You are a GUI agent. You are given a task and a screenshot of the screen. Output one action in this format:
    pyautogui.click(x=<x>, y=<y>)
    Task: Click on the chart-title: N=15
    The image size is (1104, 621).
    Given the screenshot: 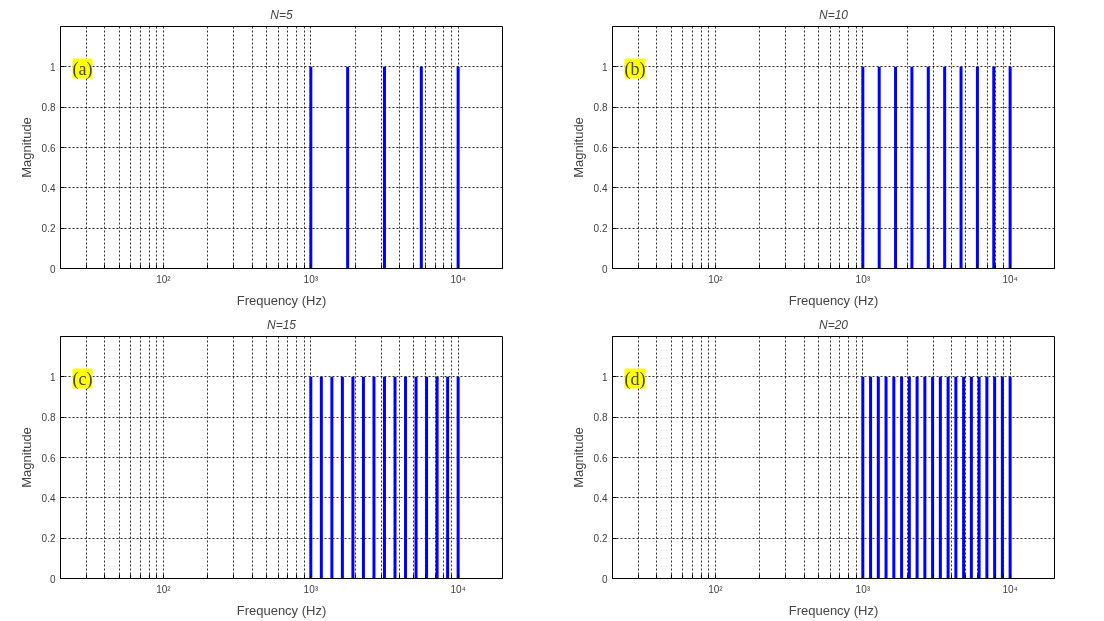 What is the action you would take?
    pyautogui.click(x=281, y=324)
    